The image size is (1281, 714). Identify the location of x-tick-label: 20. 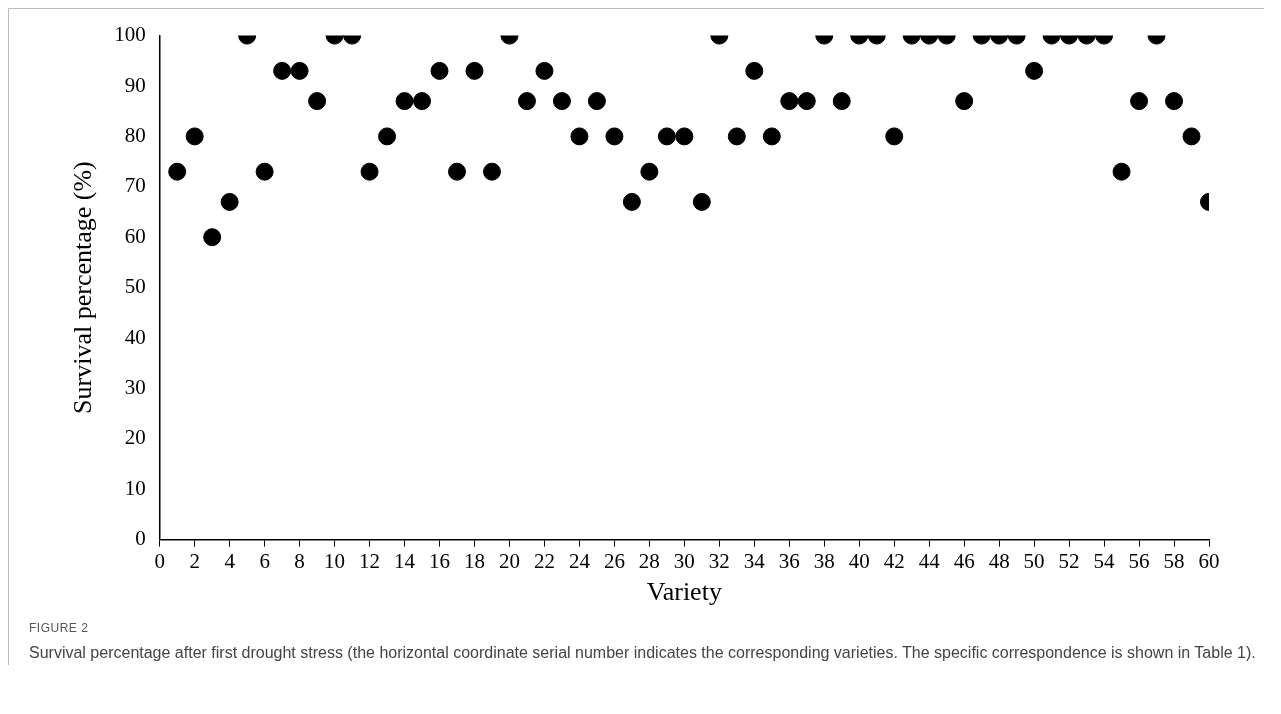
(509, 560).